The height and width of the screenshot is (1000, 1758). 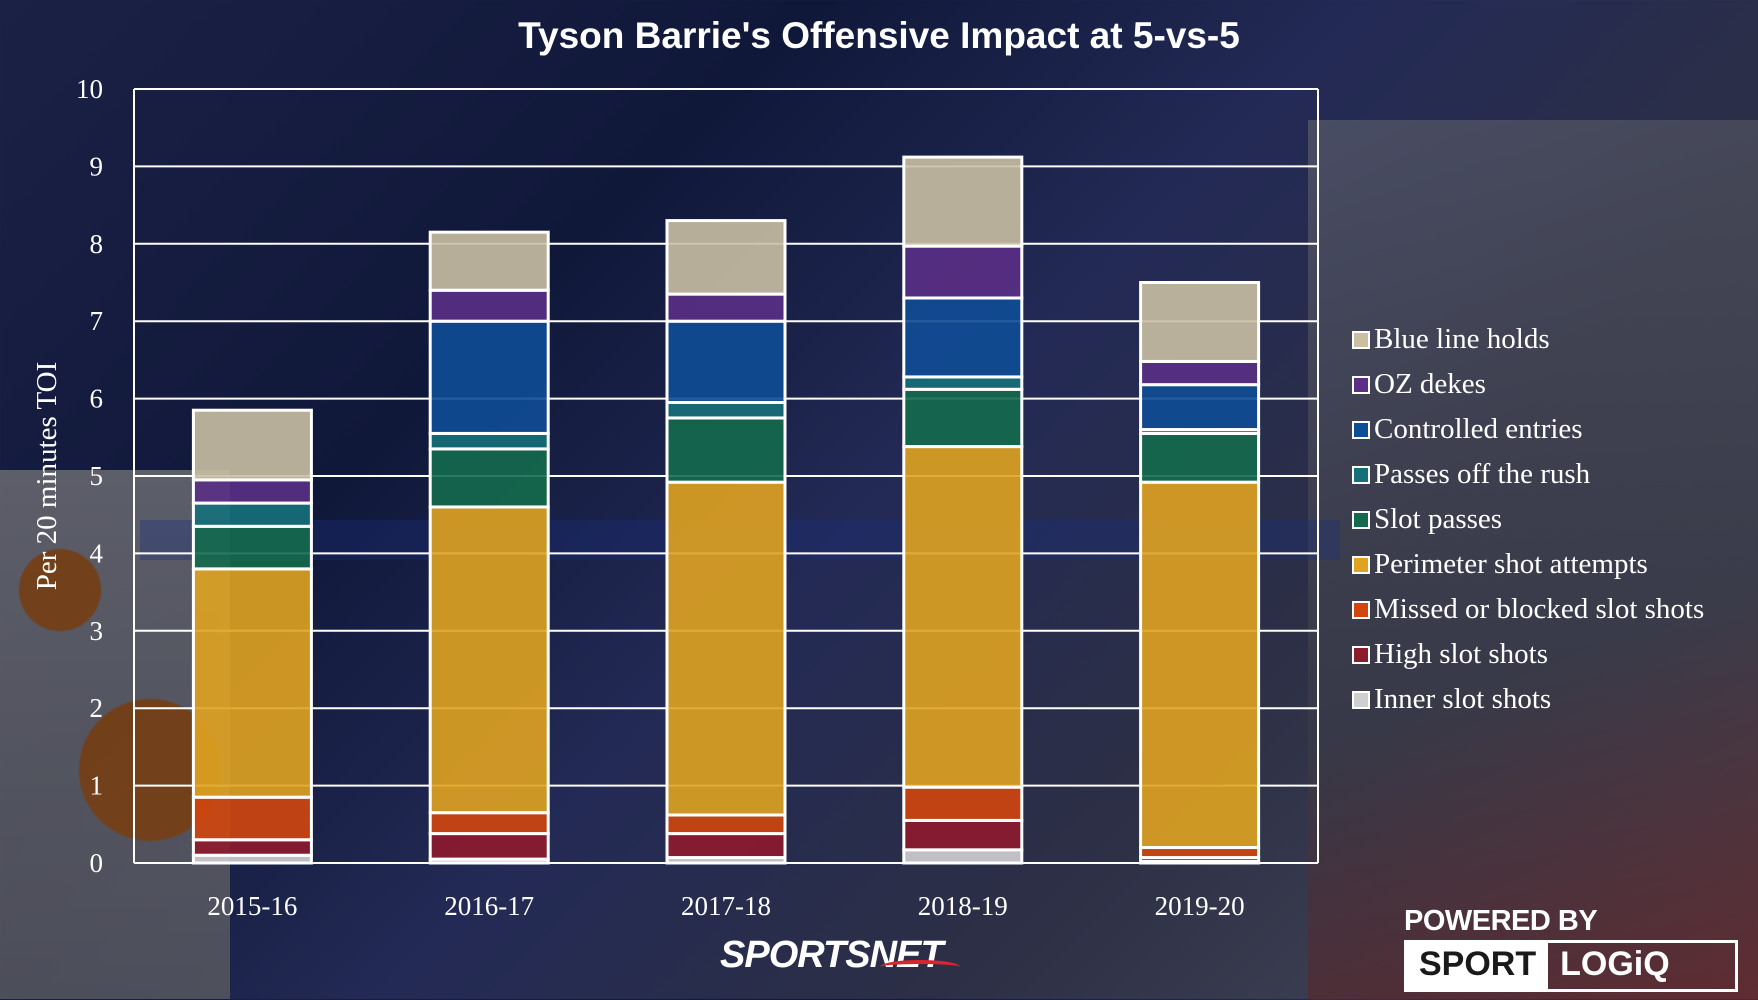 What do you see at coordinates (1482, 474) in the screenshot?
I see `legend-label: Passes off the rush` at bounding box center [1482, 474].